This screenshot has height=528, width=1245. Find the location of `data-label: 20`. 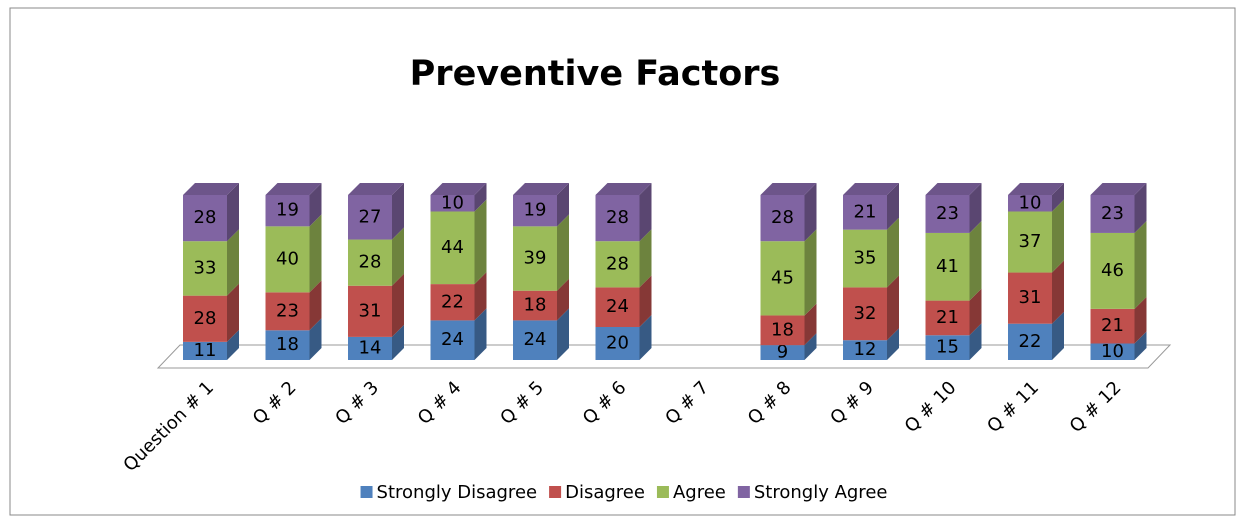

data-label: 20 is located at coordinates (617, 343).